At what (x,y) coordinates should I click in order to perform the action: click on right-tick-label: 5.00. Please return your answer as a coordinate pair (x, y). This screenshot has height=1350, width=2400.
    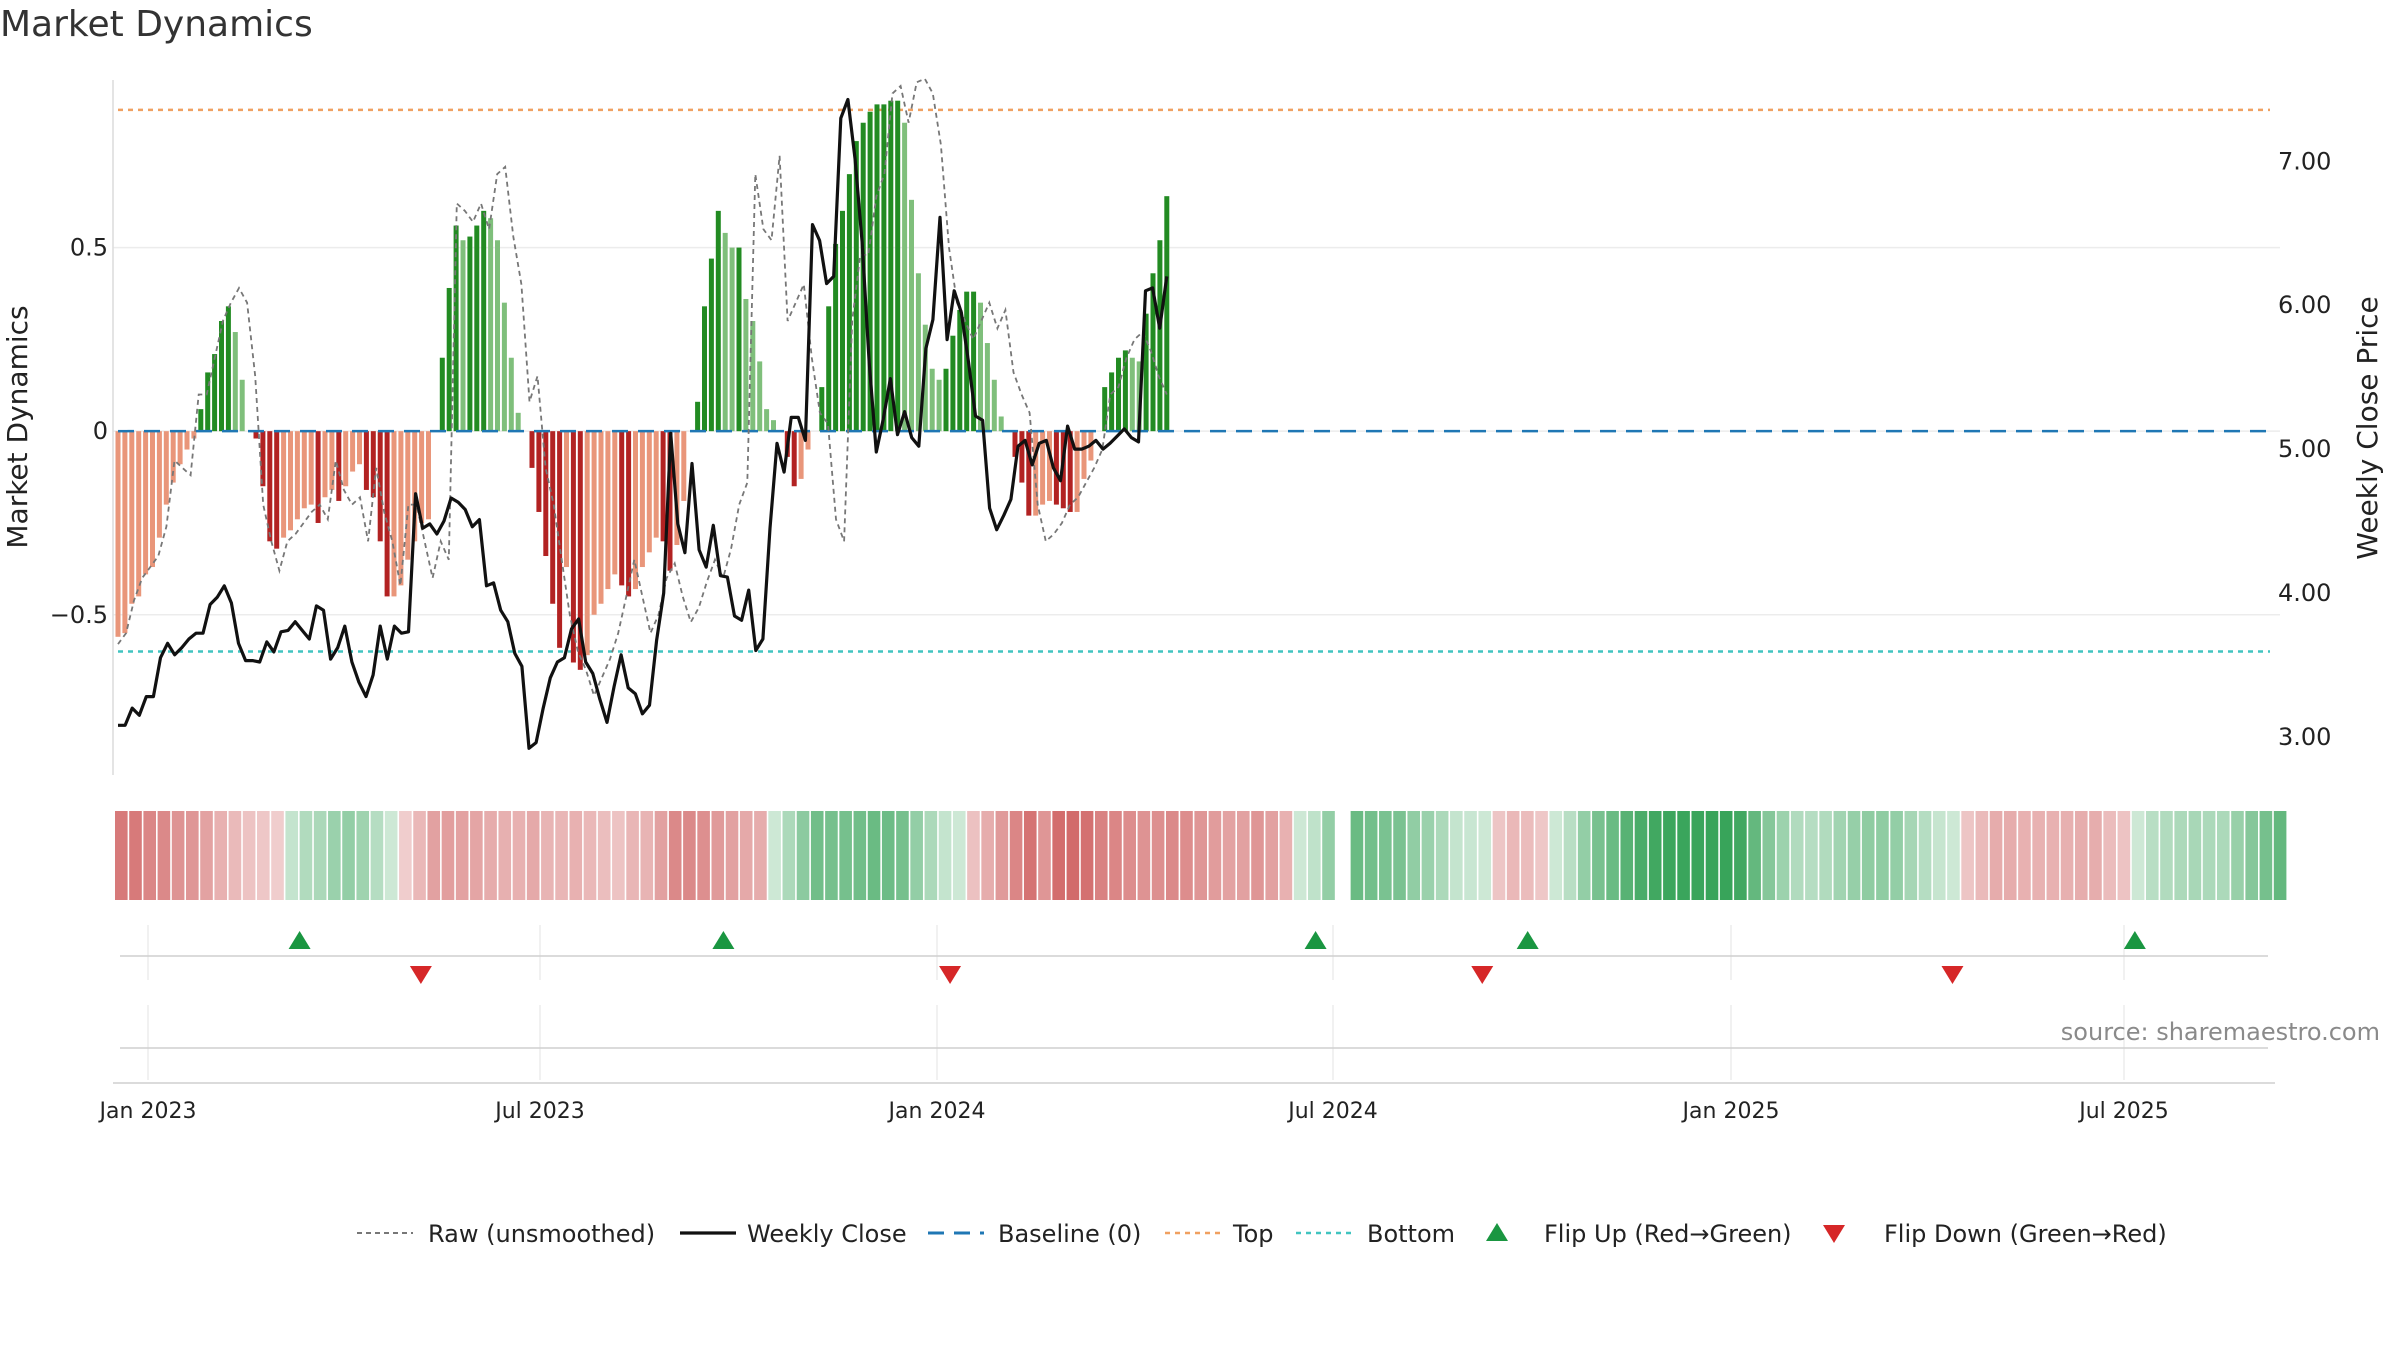
    Looking at the image, I should click on (2304, 449).